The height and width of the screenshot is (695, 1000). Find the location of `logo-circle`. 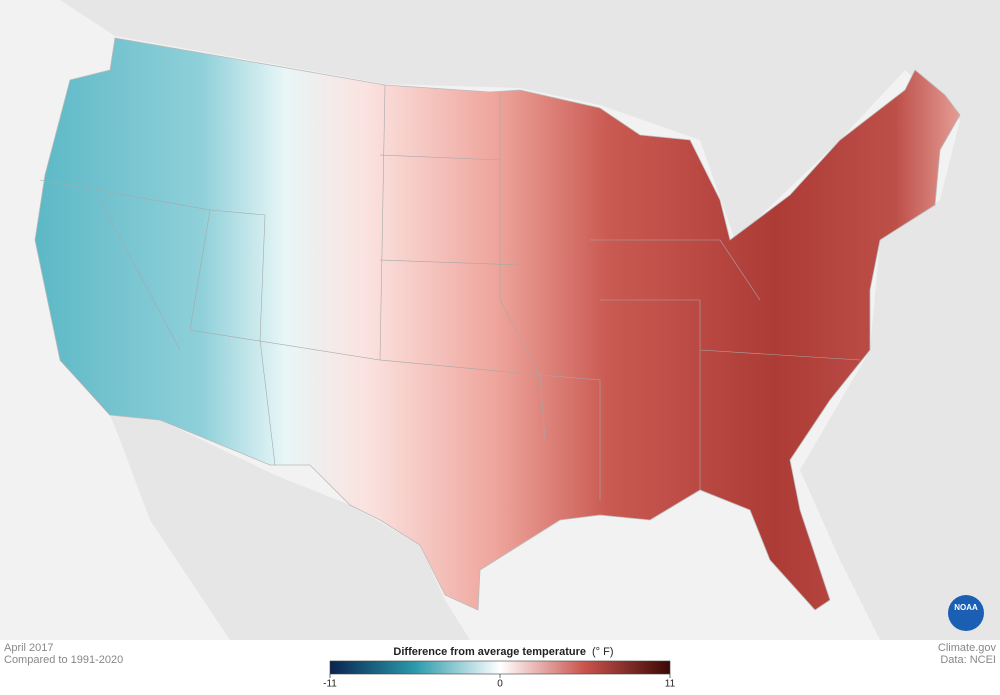

logo-circle is located at coordinates (966, 613).